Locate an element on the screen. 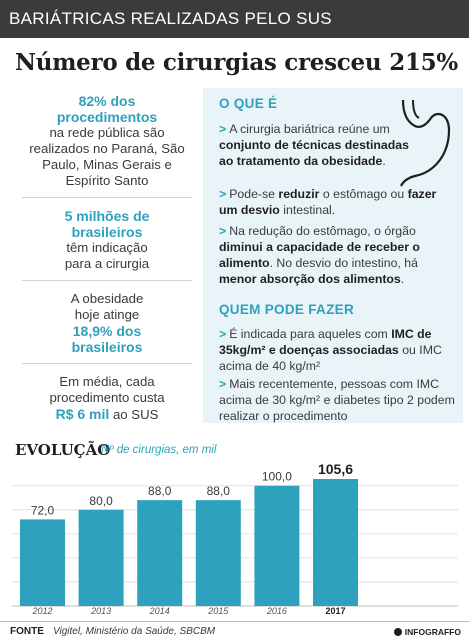  stat-cost-text: Em média, cada procedimento custa is located at coordinates (107, 389).